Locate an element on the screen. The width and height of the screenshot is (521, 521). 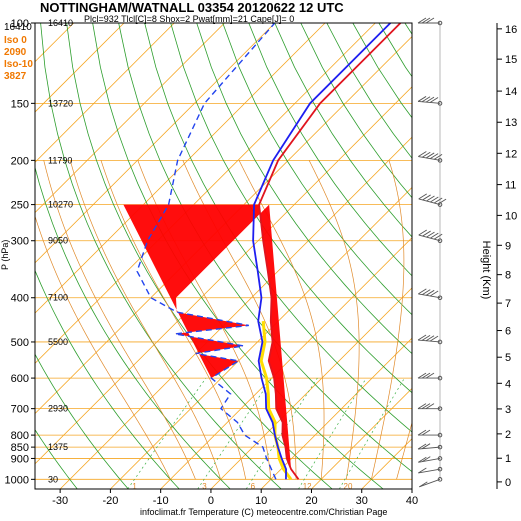
mixing-ratio-label: 6 is located at coordinates (253, 486).